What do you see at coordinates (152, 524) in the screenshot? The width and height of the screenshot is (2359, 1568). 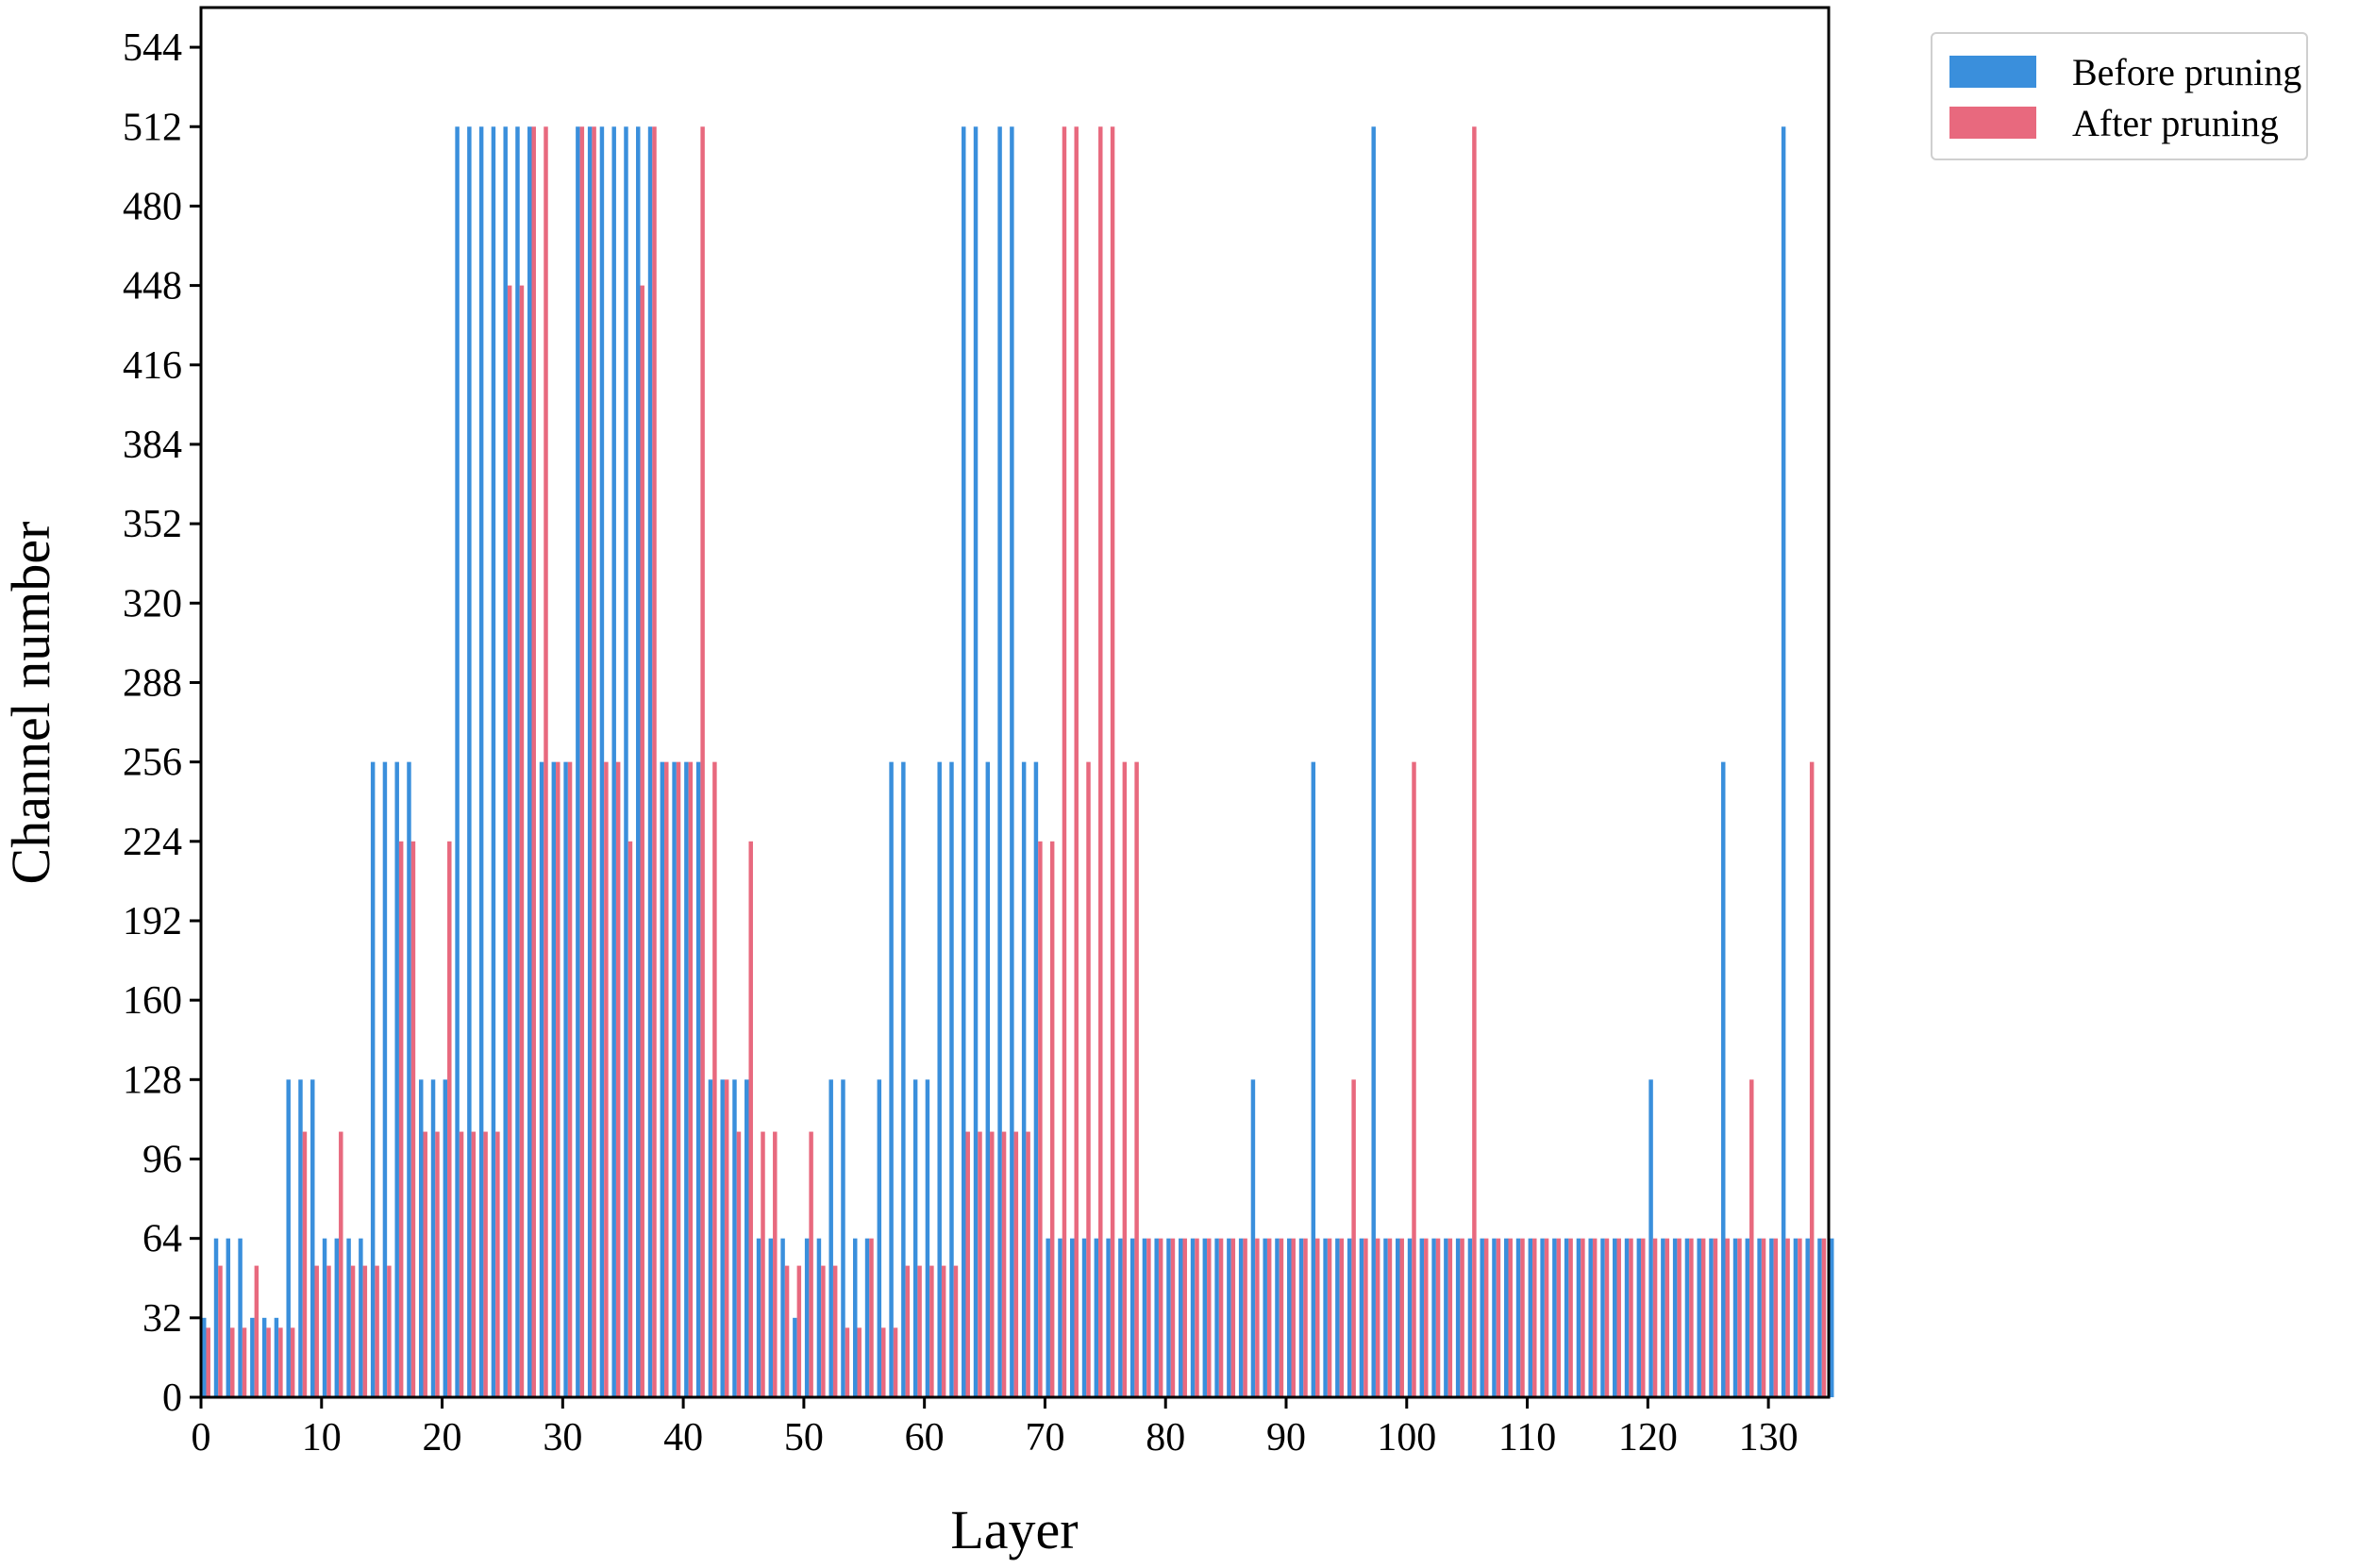 I see `y-tick-label-352: 352` at bounding box center [152, 524].